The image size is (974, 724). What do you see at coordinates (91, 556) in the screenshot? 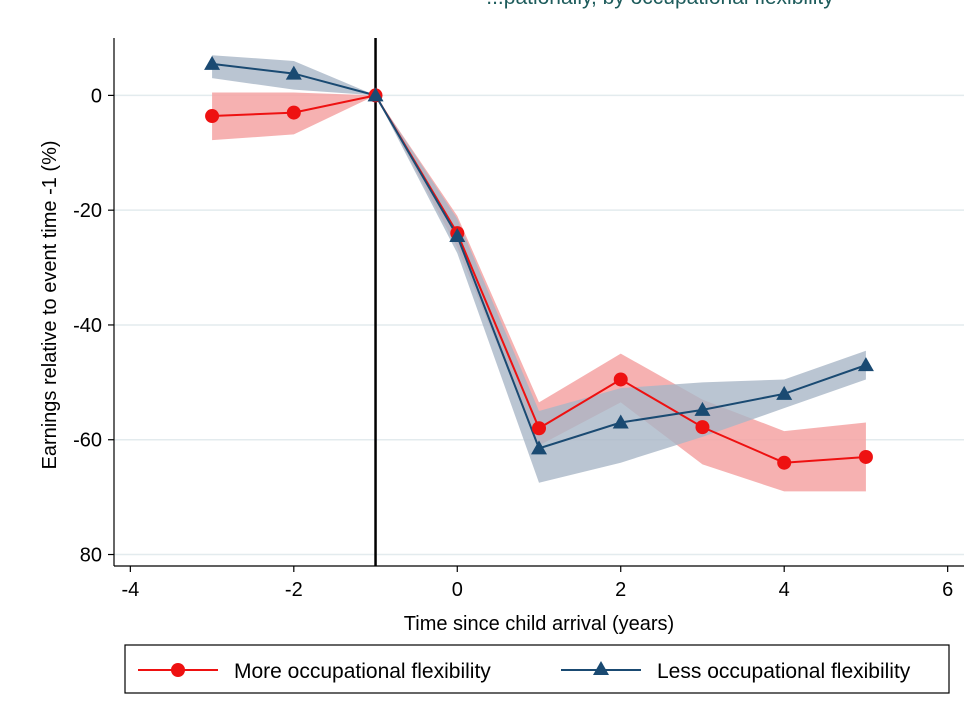
I see `y-tick-label-4: 80` at bounding box center [91, 556].